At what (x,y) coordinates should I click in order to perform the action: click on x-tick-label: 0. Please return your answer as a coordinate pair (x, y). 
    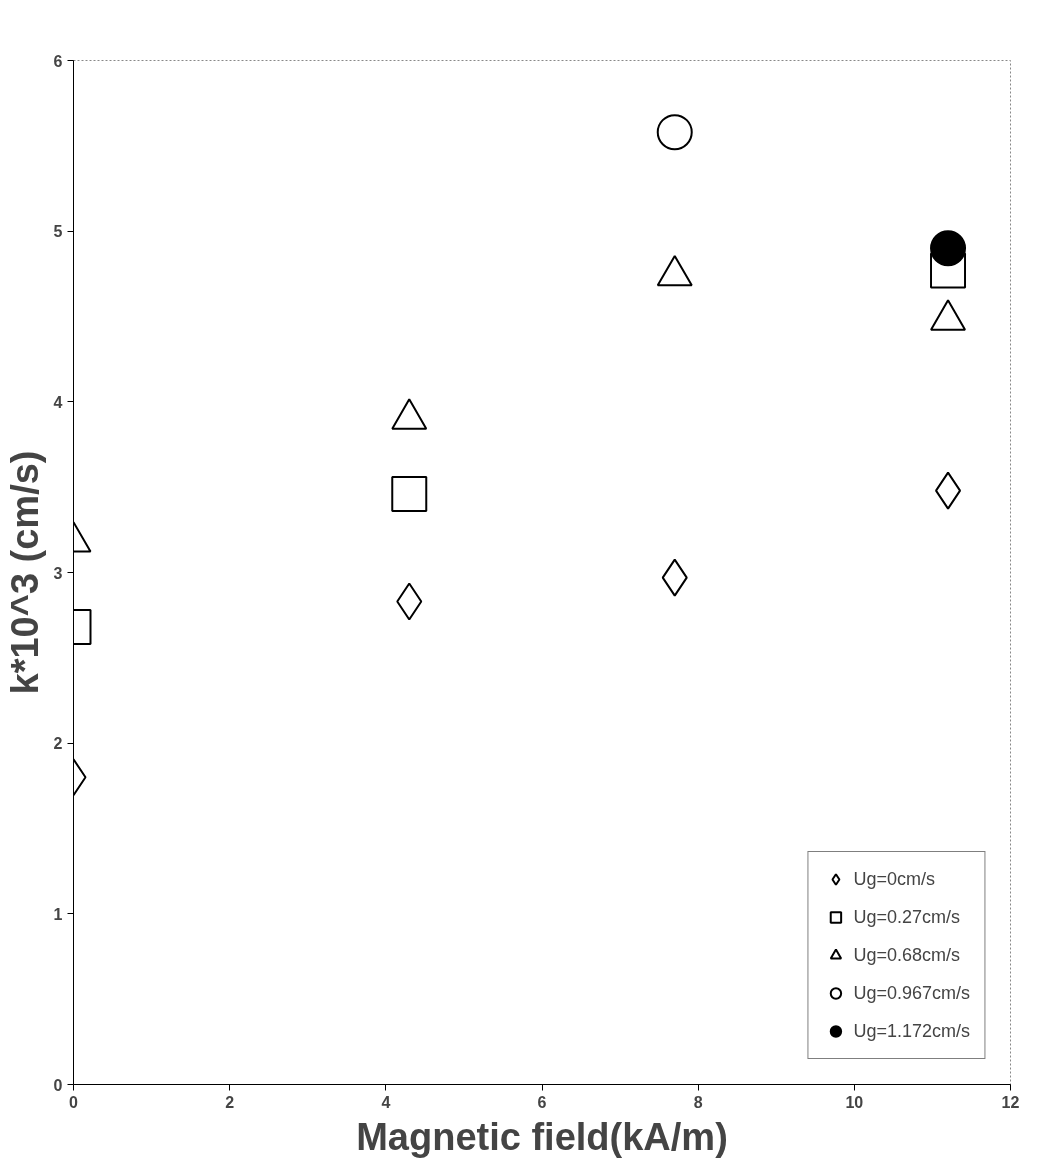
    Looking at the image, I should click on (74, 1102).